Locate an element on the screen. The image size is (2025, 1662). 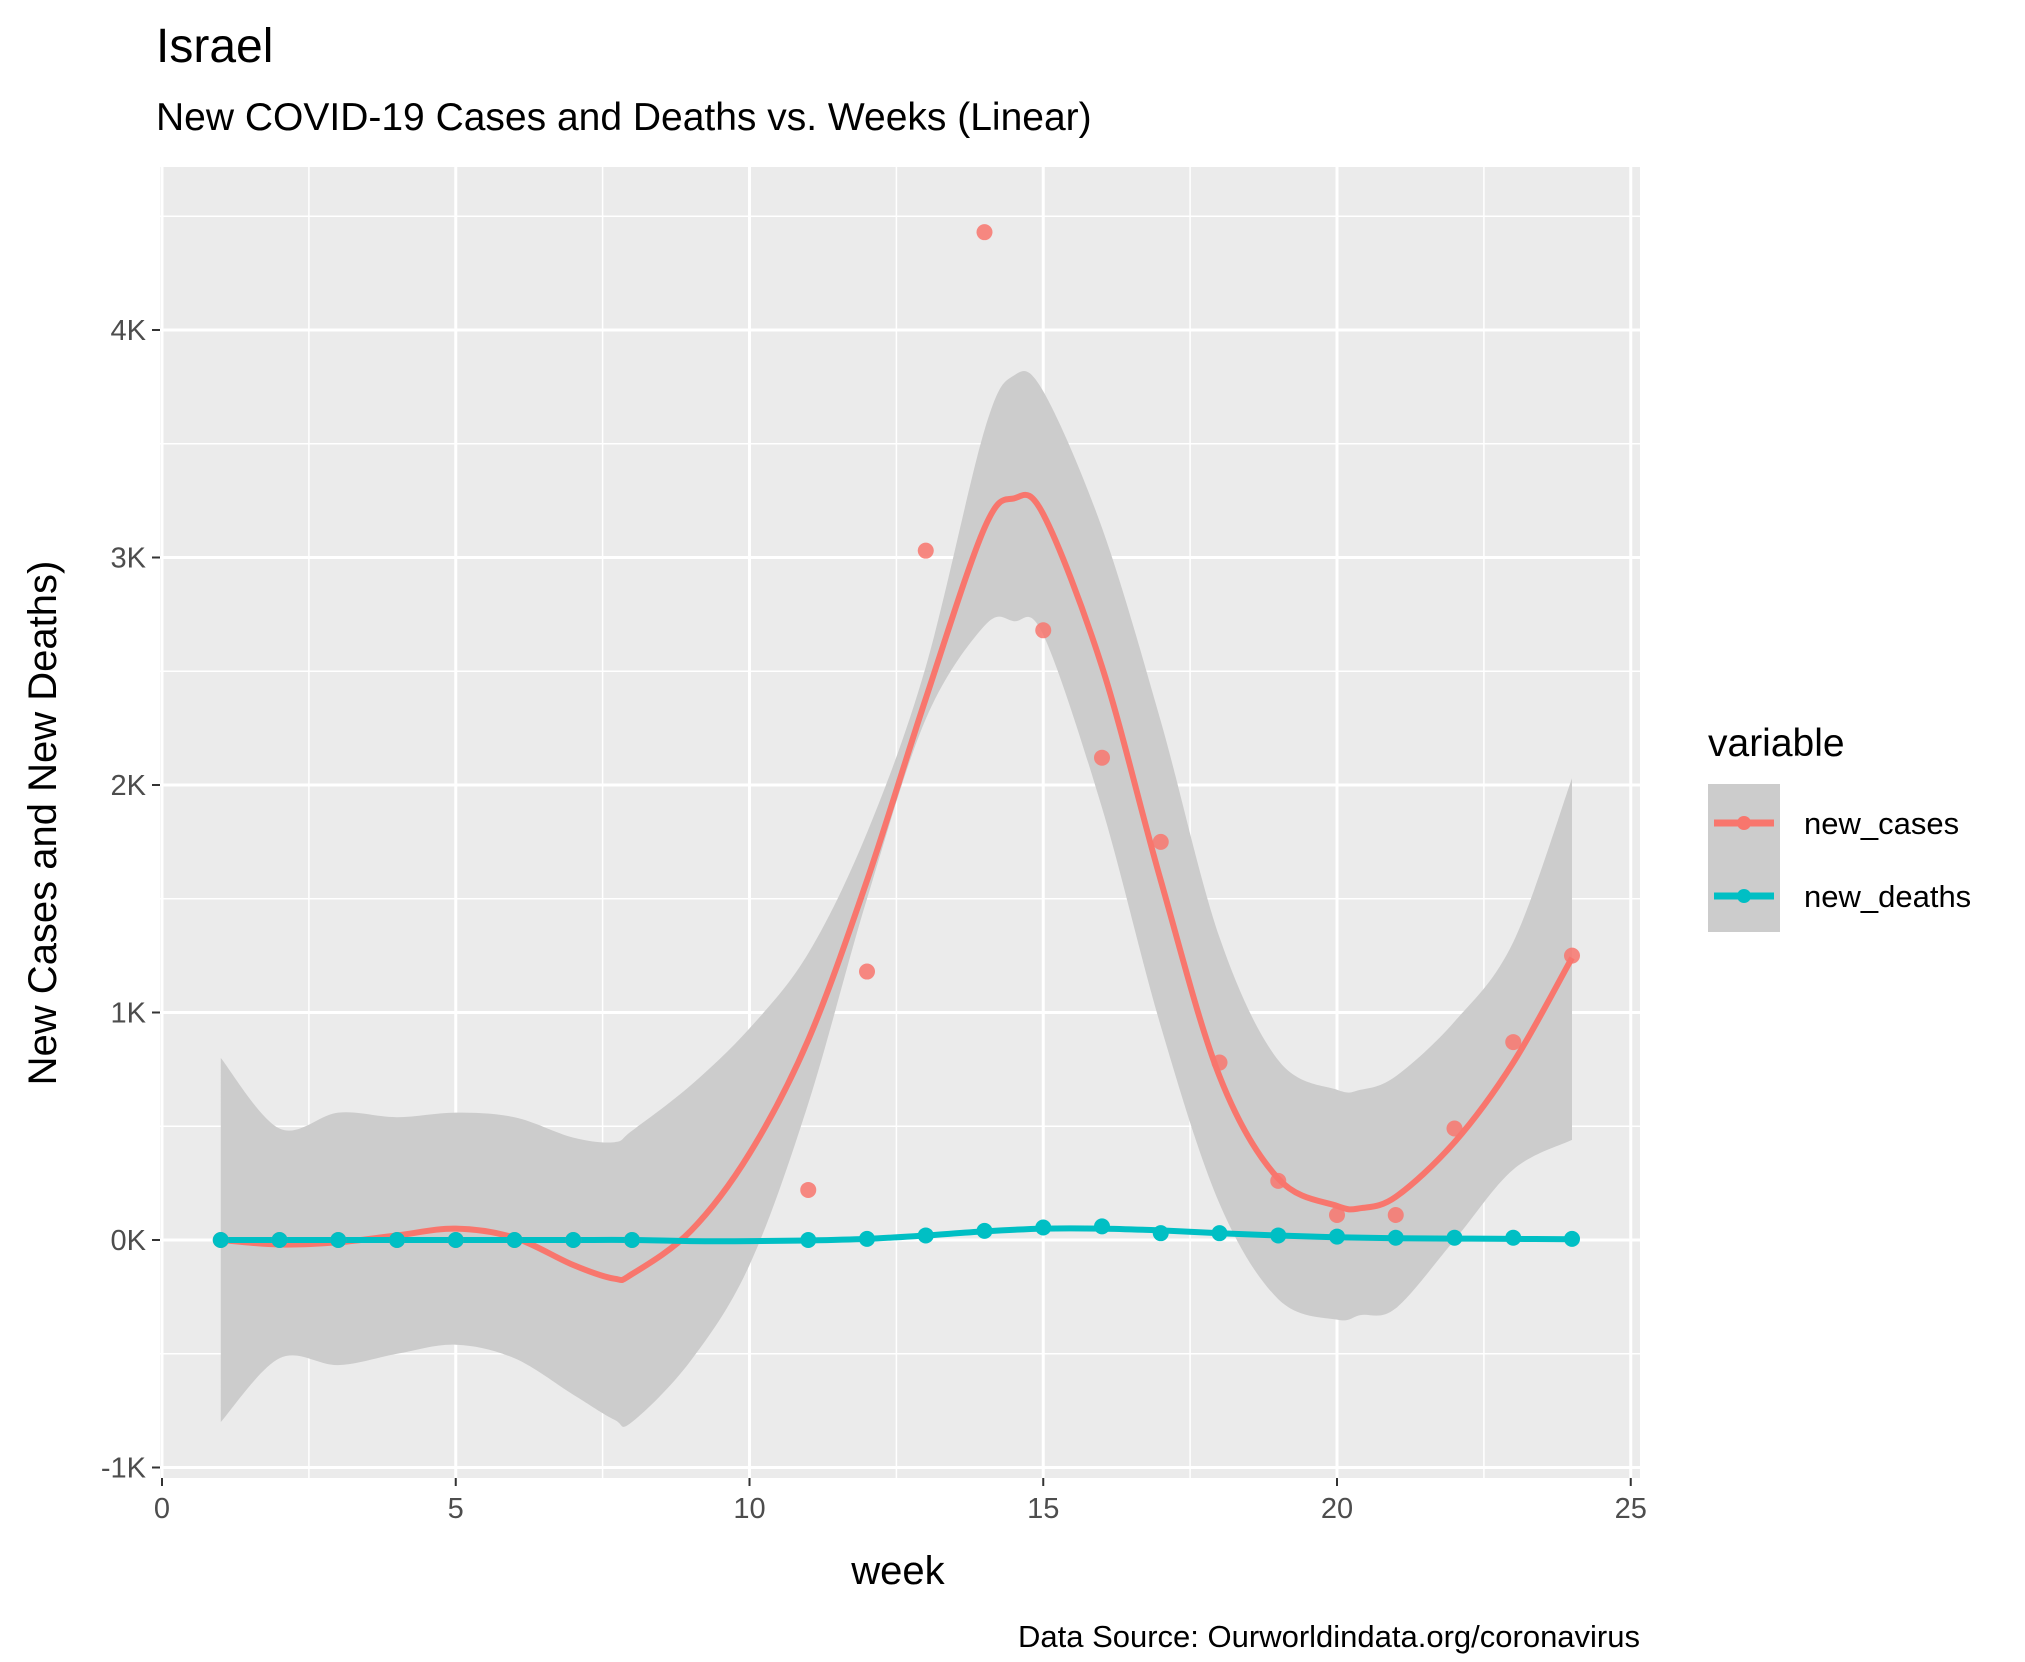
x-tick-label: 25 is located at coordinates (1631, 1509).